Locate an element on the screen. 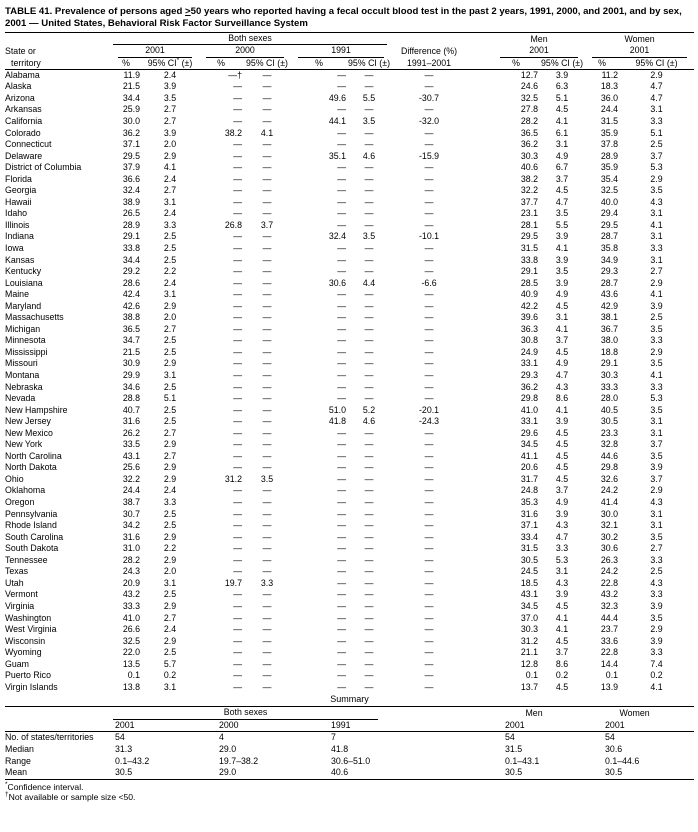  value-cell: 23.7 is located at coordinates (609, 629).